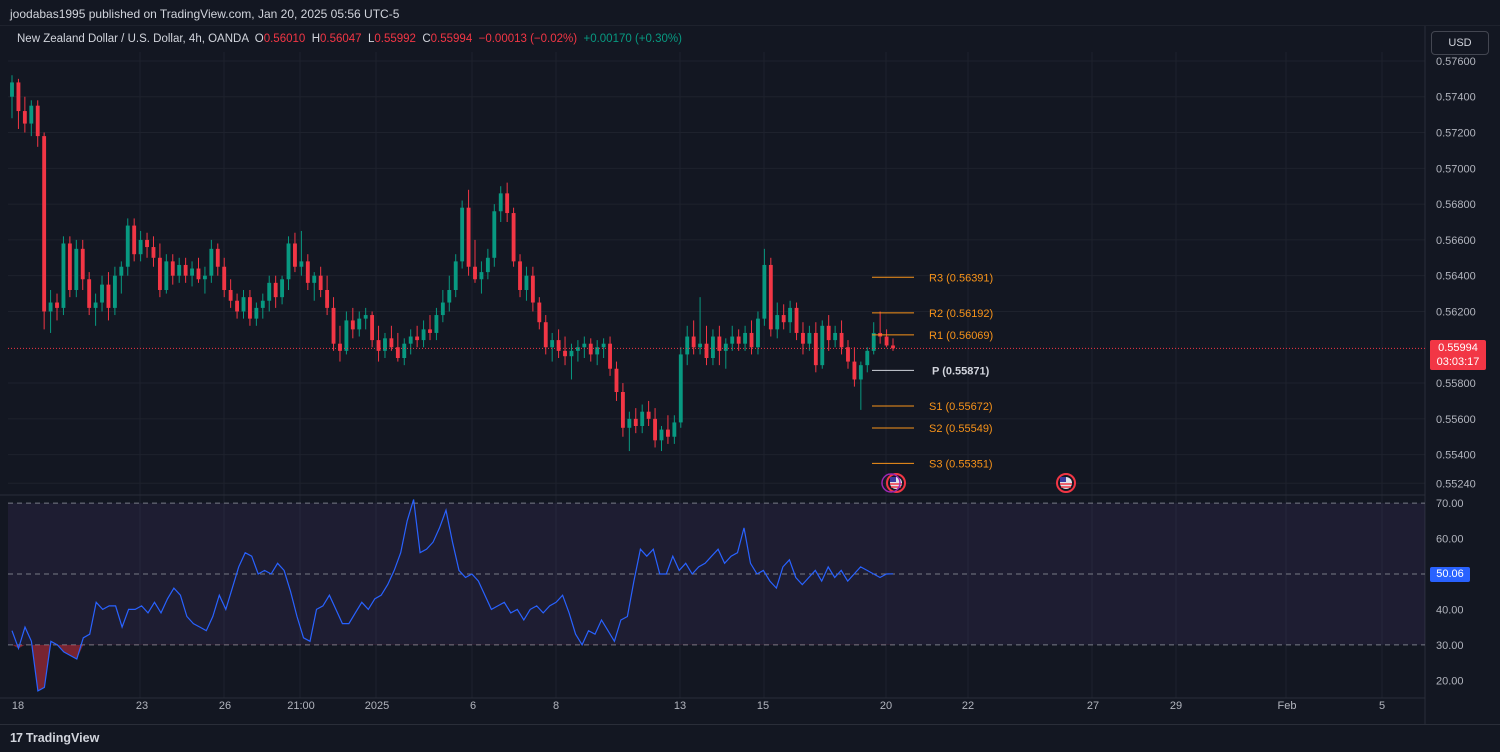 Image resolution: width=1500 pixels, height=752 pixels. I want to click on time-tick-label: 15, so click(763, 706).